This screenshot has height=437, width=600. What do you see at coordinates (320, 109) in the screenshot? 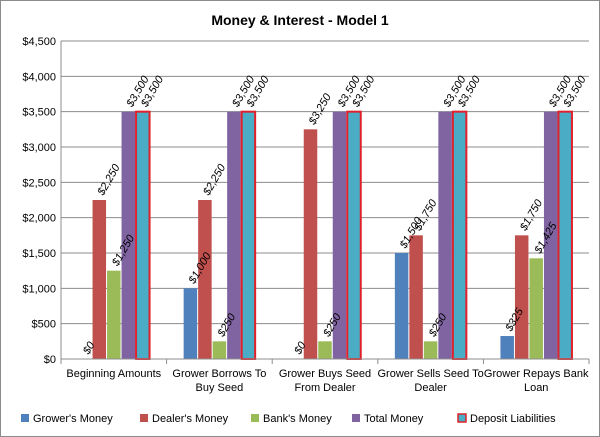
I see `data-label: $3,250` at bounding box center [320, 109].